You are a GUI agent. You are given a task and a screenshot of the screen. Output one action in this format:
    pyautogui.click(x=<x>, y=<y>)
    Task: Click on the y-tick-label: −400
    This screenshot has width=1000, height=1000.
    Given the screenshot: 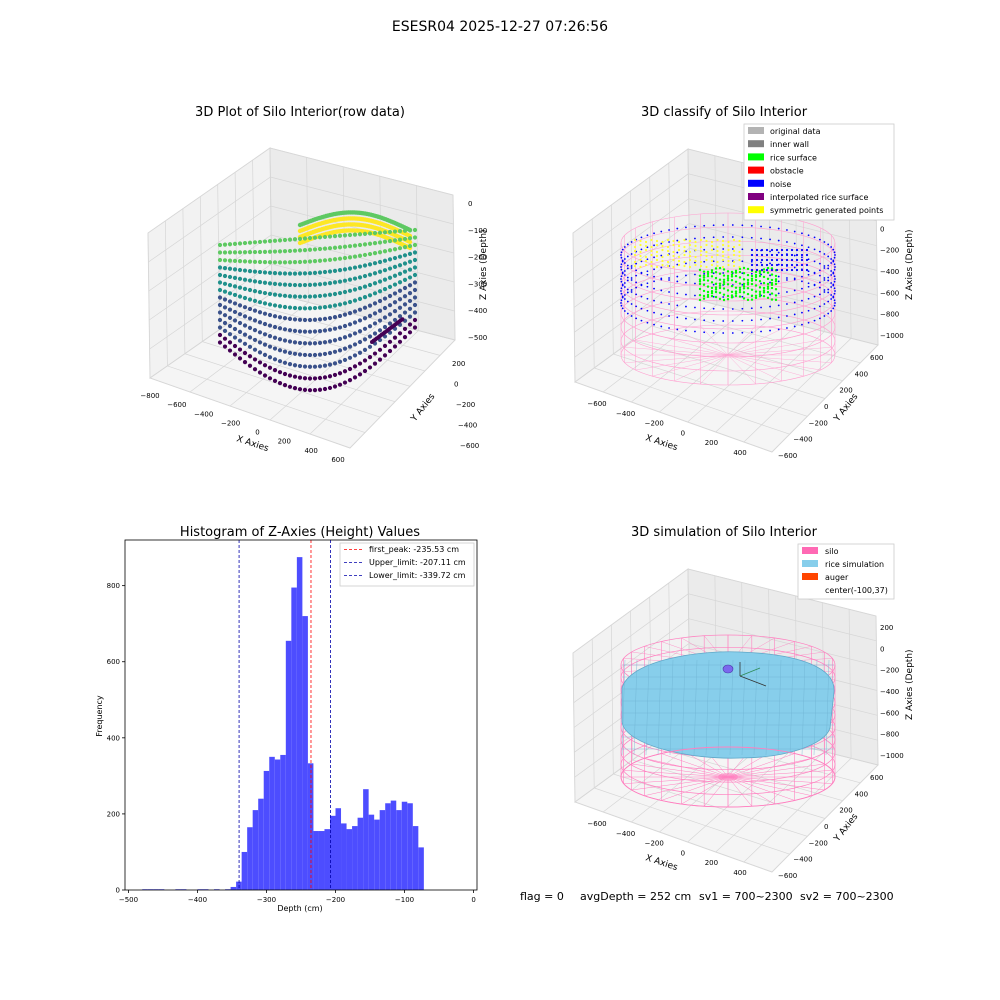 What is the action you would take?
    pyautogui.click(x=802, y=440)
    